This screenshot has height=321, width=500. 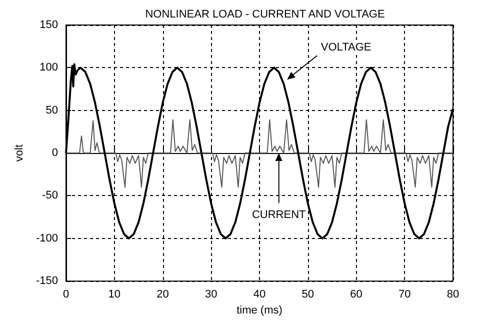 What do you see at coordinates (453, 294) in the screenshot?
I see `x-tick-label: 80` at bounding box center [453, 294].